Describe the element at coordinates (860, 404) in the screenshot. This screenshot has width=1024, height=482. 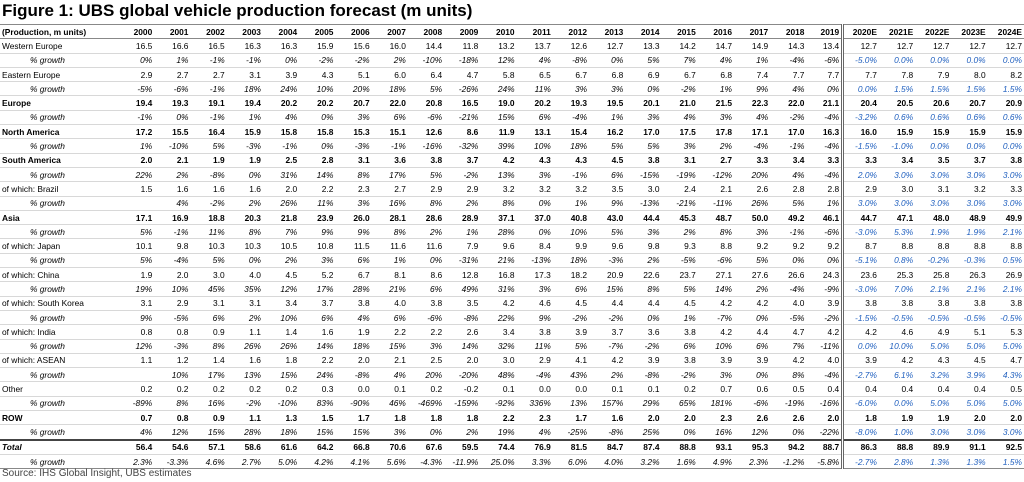
I see `value-cell: -6.0%` at that location.